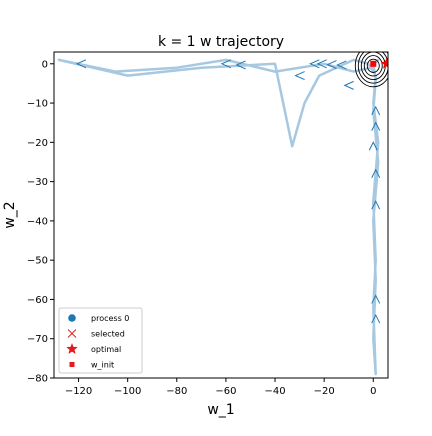  I want to click on y-tick-label: −50, so click(37, 261).